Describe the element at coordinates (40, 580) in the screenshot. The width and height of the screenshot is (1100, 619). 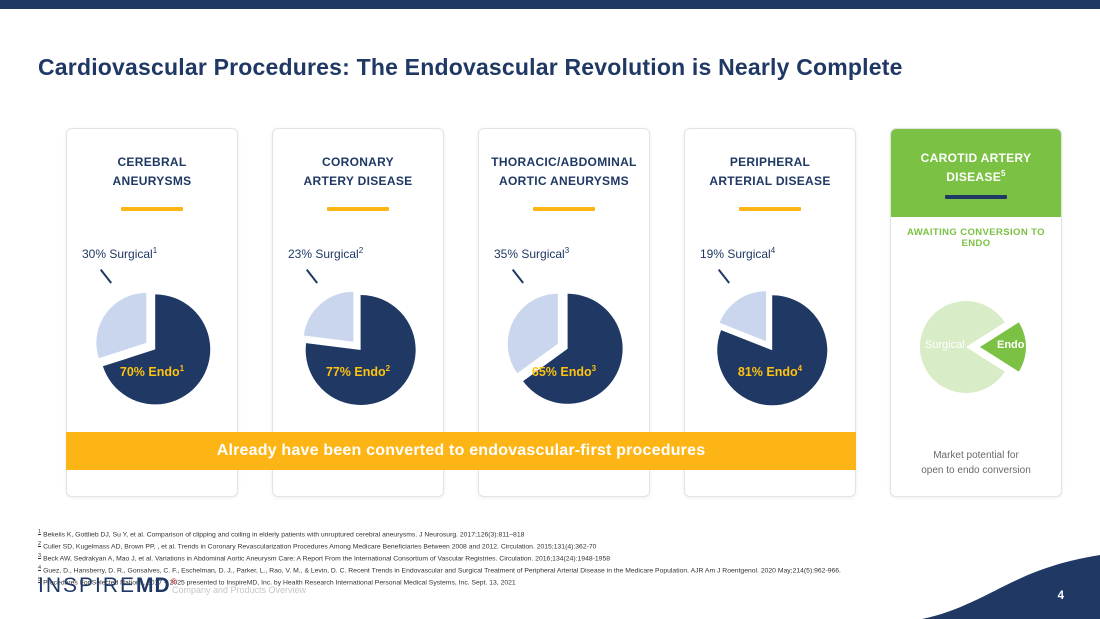
I see `footnote-number: 5` at that location.